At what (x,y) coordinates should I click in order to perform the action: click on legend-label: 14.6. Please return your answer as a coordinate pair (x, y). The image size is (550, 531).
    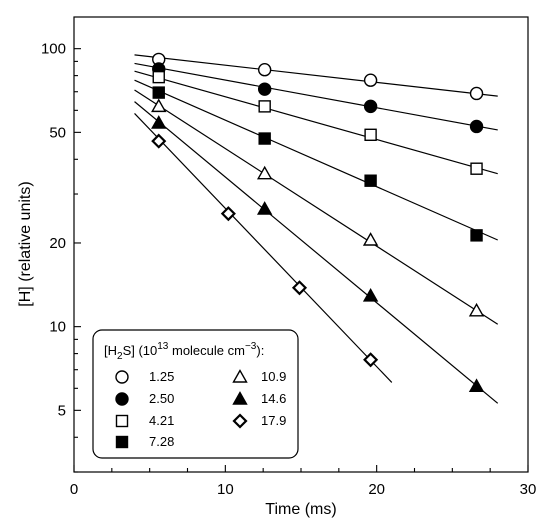
    Looking at the image, I should click on (273, 398).